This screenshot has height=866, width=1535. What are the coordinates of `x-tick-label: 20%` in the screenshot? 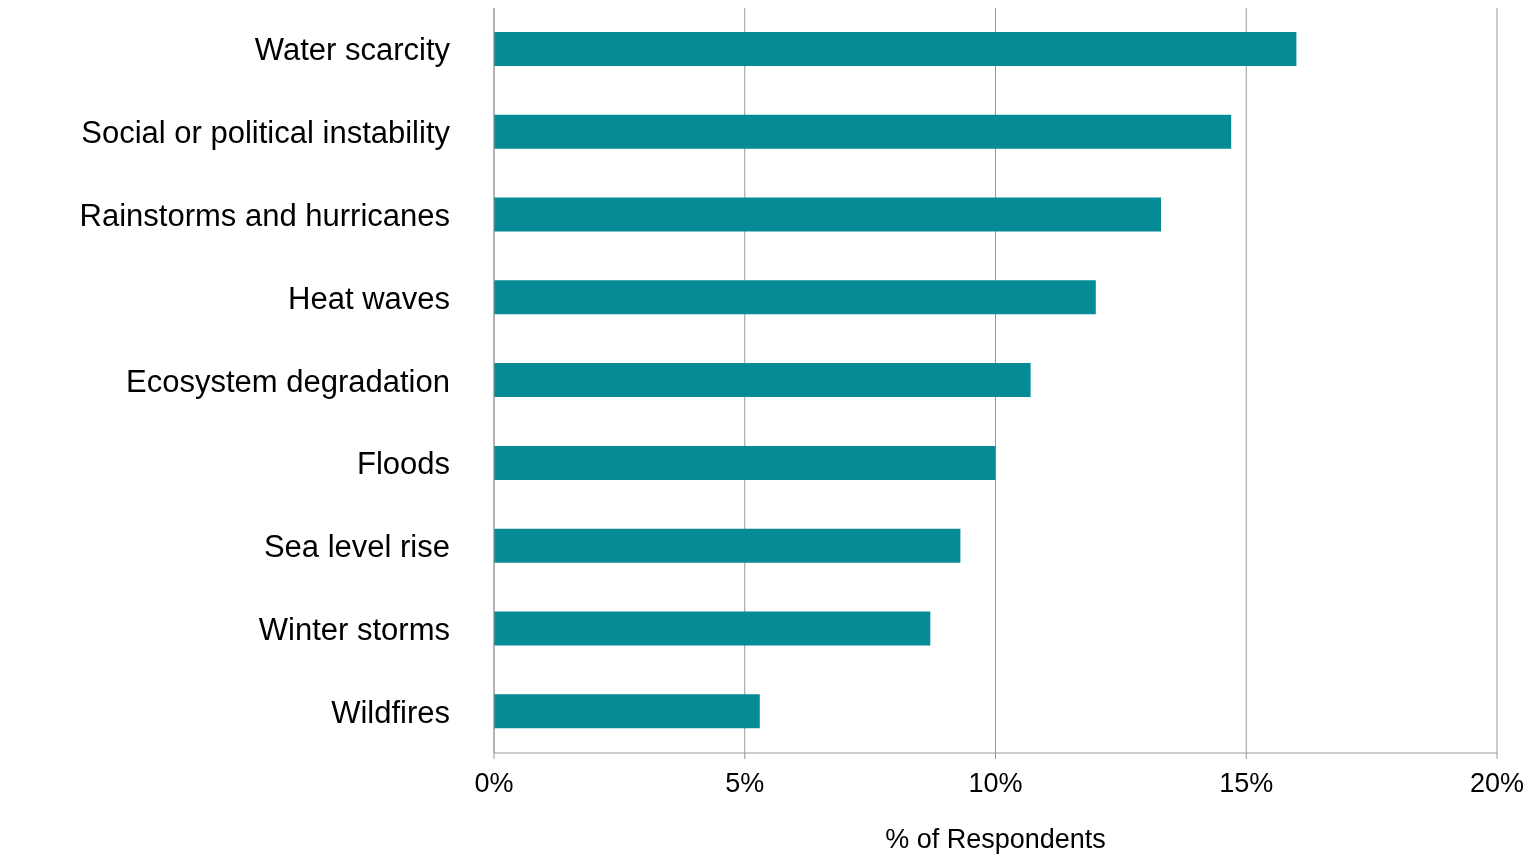 It's located at (1497, 783).